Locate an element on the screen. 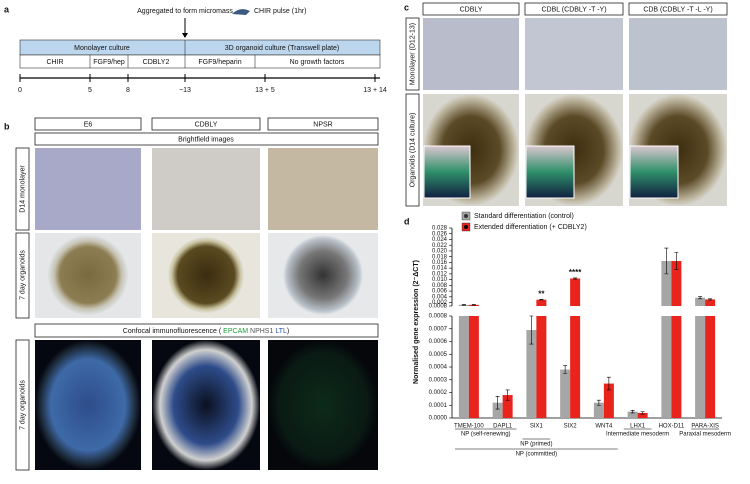 This screenshot has width=750, height=484. marker-label: NPHS1 is located at coordinates (261, 331).